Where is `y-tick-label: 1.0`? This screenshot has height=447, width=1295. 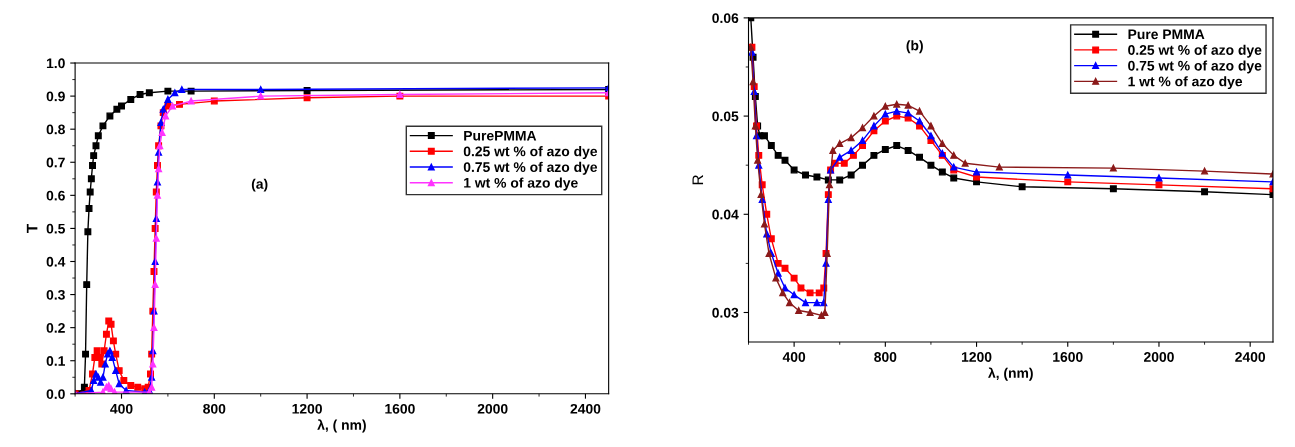 y-tick-label: 1.0 is located at coordinates (55, 63).